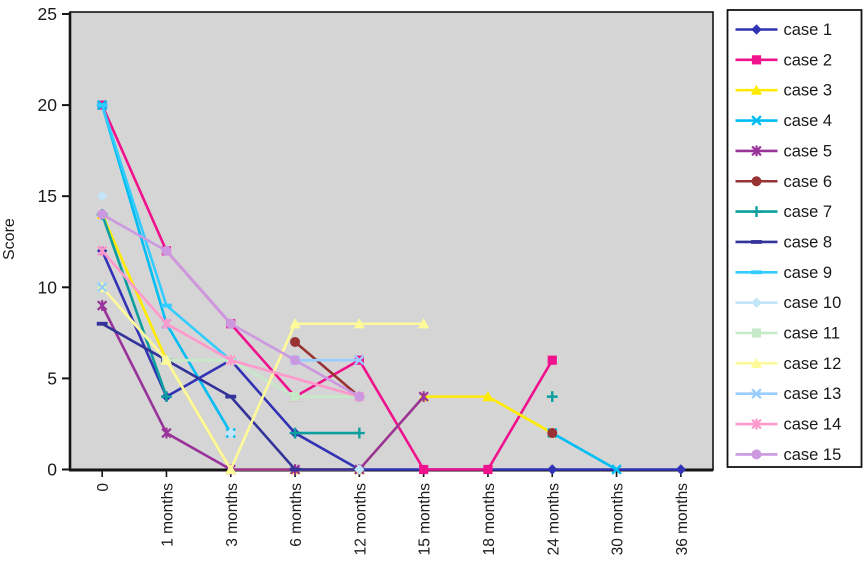  Describe the element at coordinates (788, 364) in the screenshot. I see `legend-item-case-12: case 12` at that location.